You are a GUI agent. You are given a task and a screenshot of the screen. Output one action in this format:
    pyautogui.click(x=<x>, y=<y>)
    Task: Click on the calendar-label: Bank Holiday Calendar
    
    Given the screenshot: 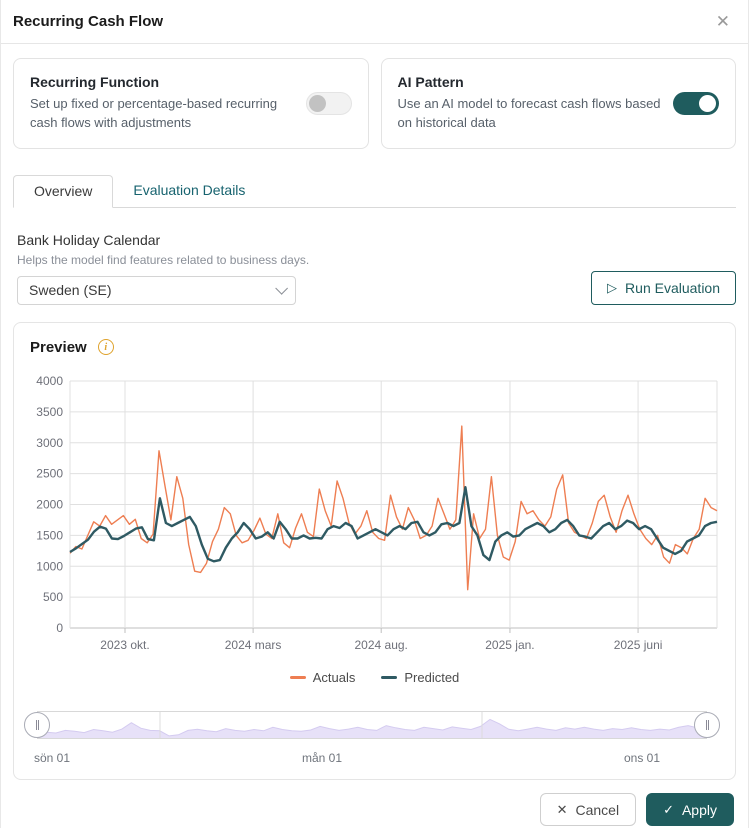 What is the action you would take?
    pyautogui.click(x=89, y=239)
    